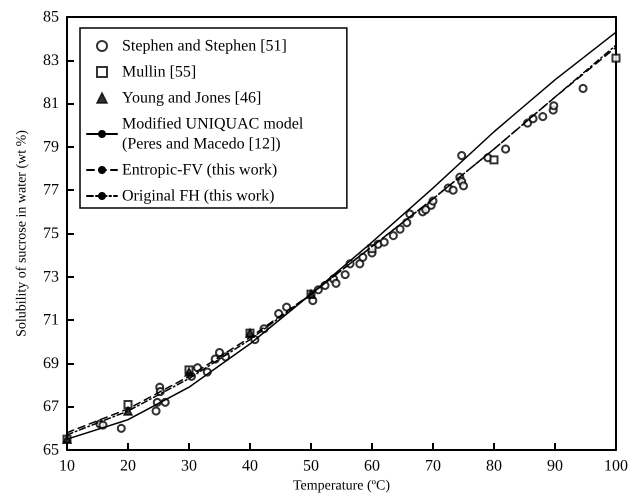  I want to click on legend-label: Modified UNIQUAC model (Peres and Macedo [12]), so click(213, 134).